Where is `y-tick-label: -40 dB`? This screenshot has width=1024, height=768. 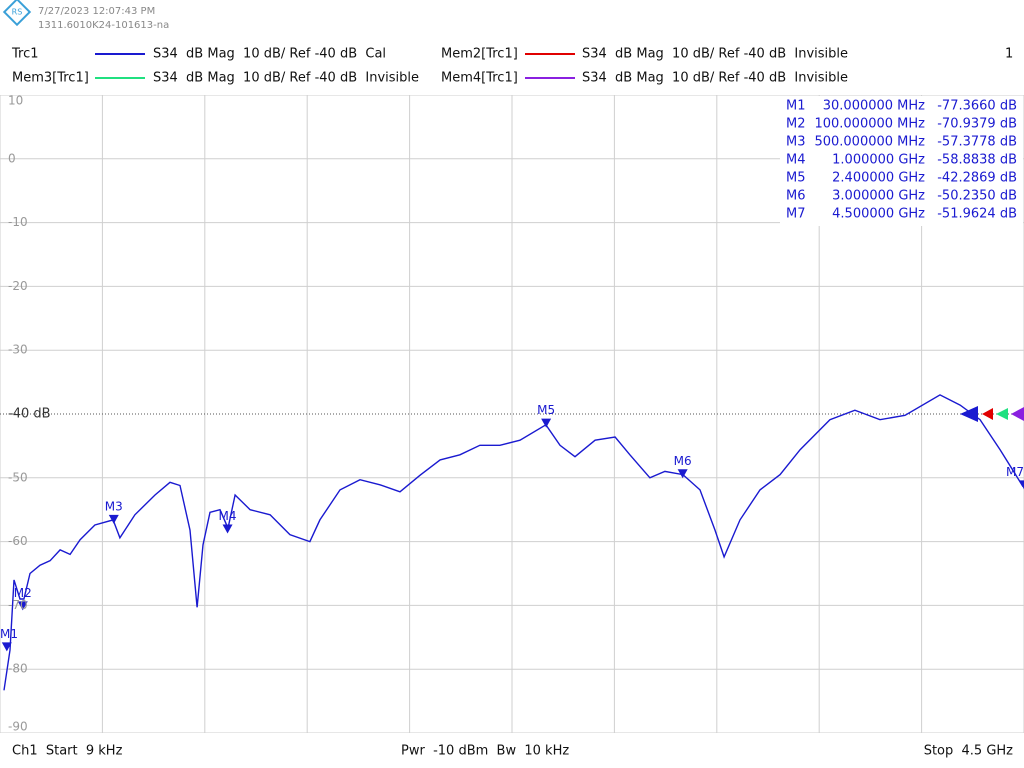 y-tick-label: -40 dB is located at coordinates (29, 414).